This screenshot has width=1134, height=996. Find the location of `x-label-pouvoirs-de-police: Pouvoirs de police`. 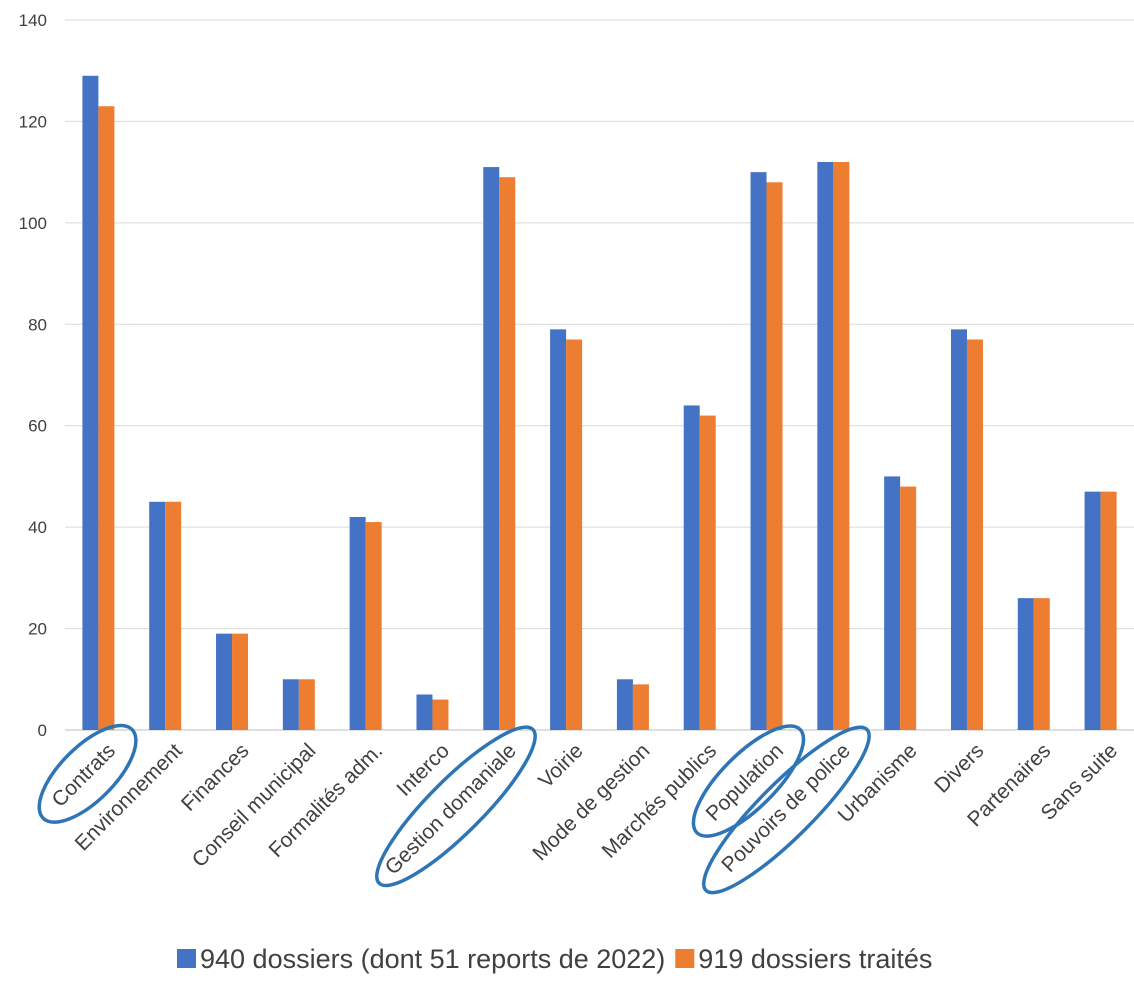

x-label-pouvoirs-de-police: Pouvoirs de police is located at coordinates (786, 808).